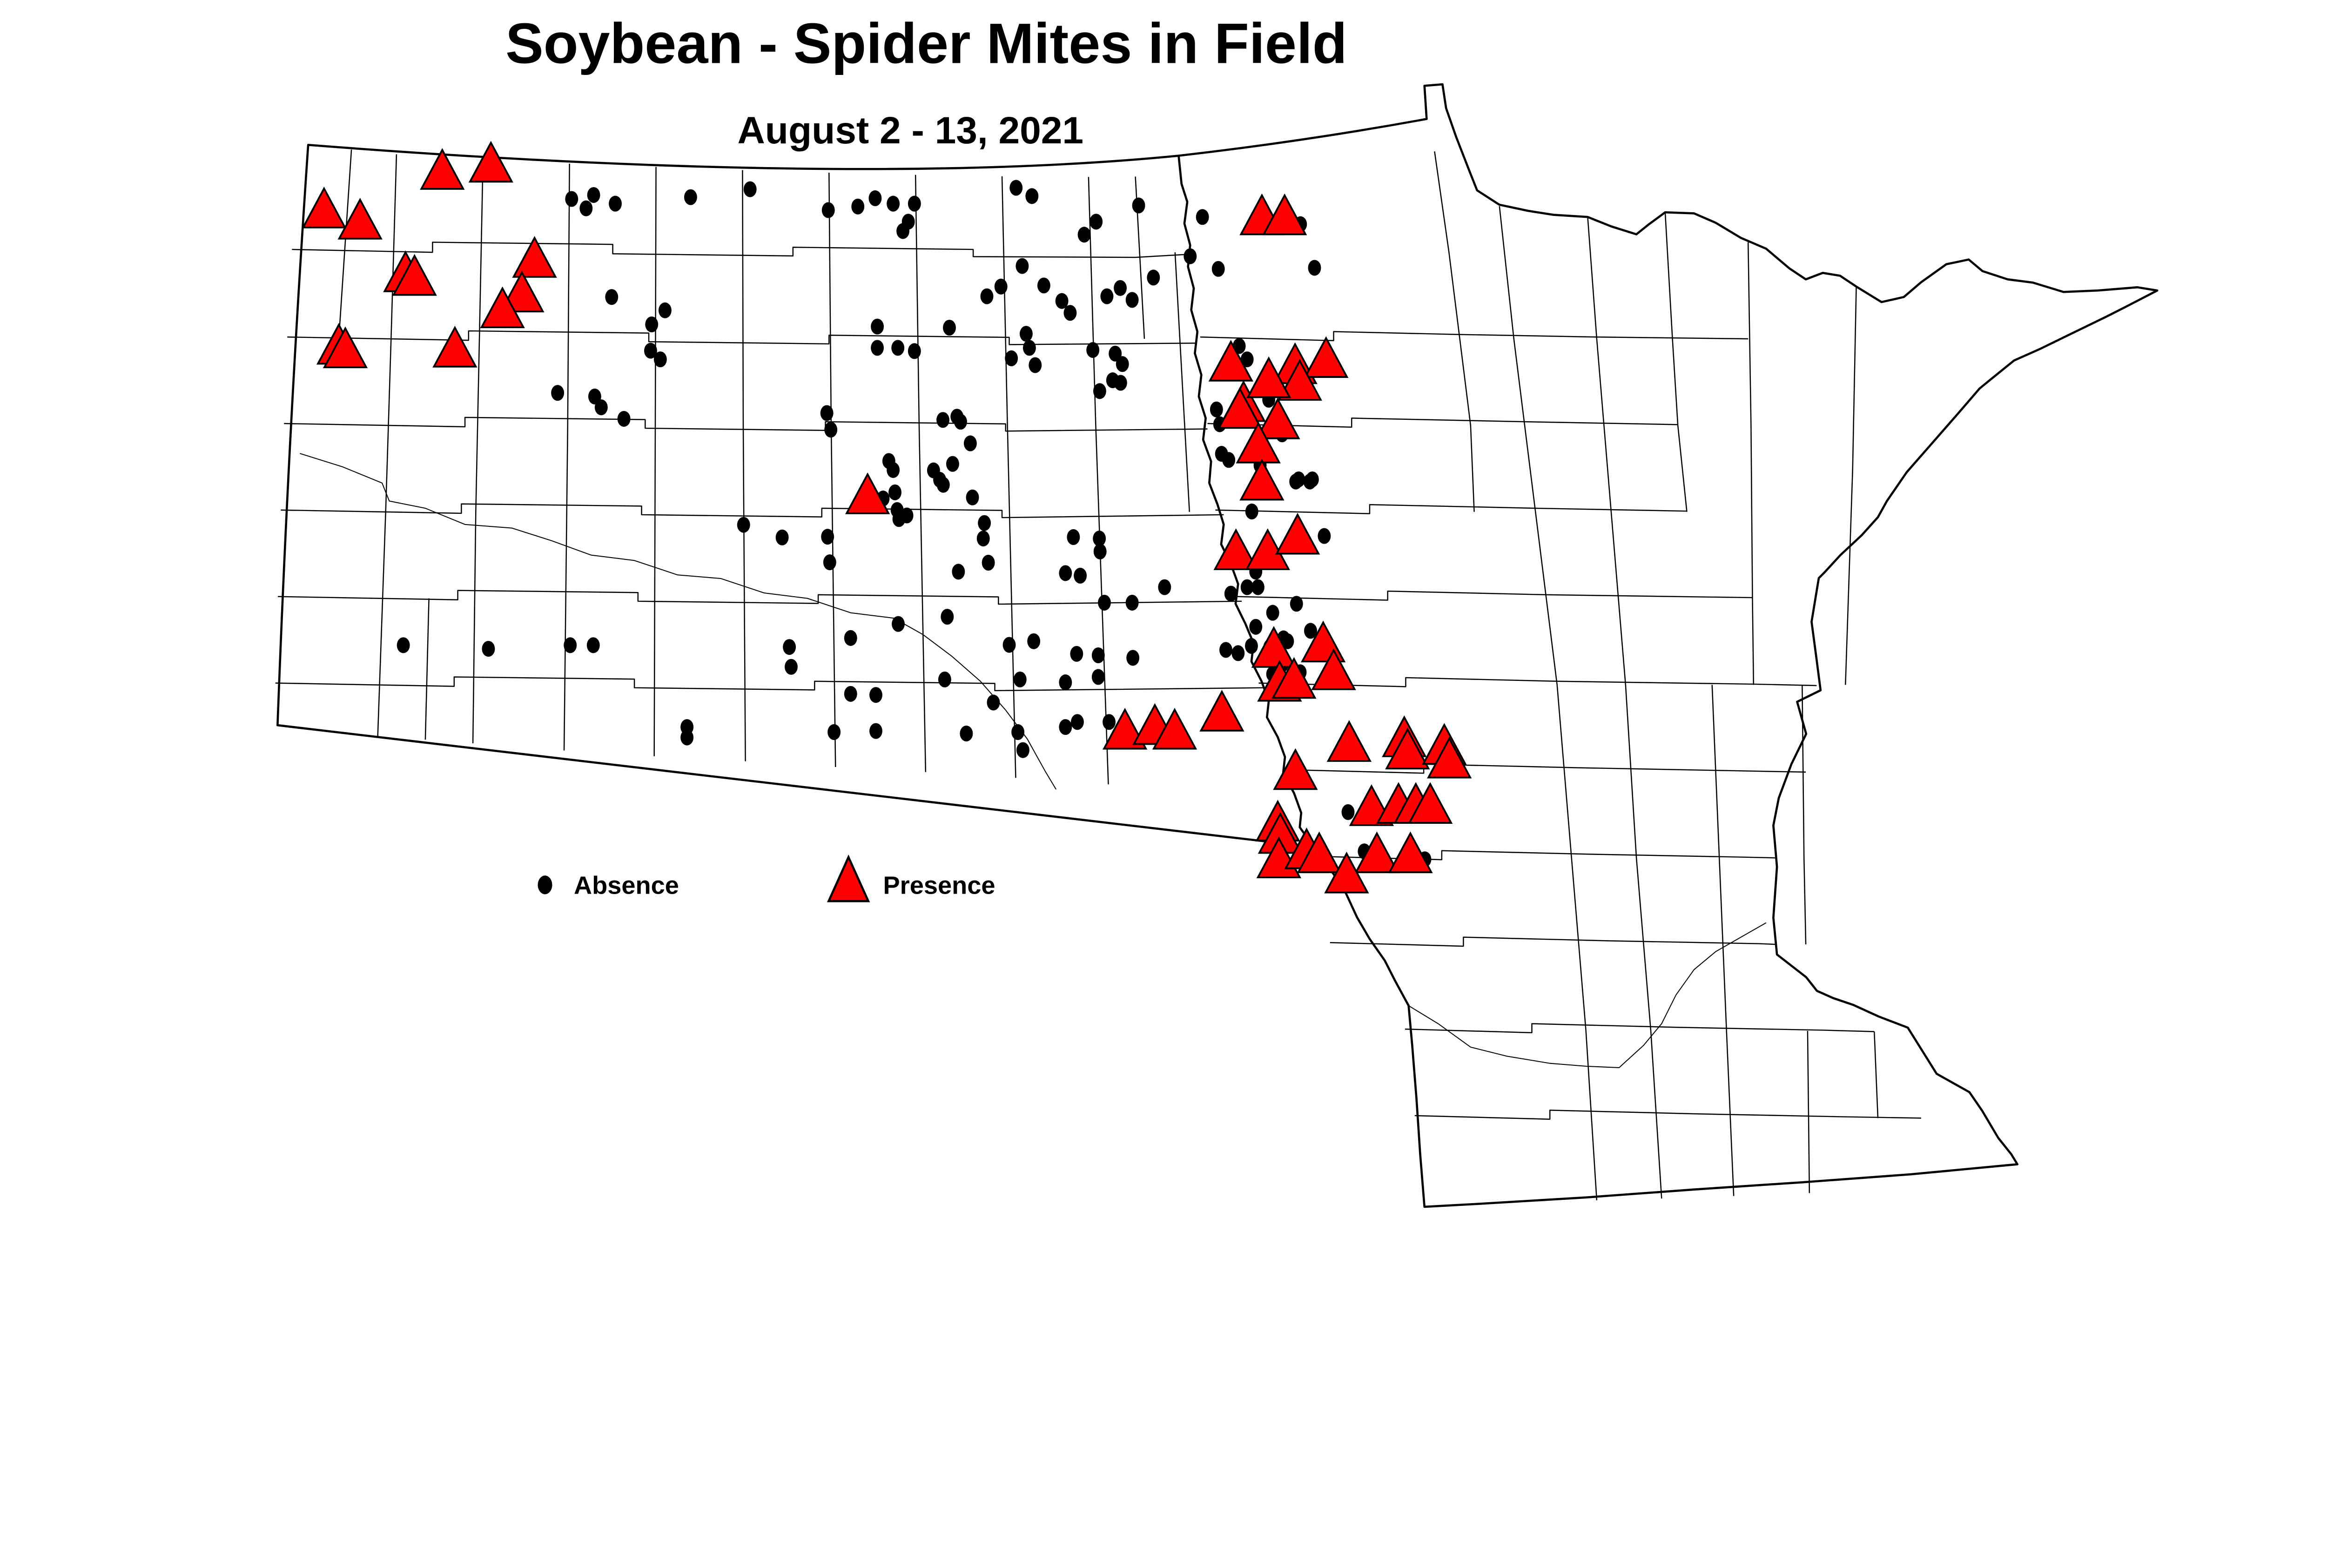  What do you see at coordinates (848, 878) in the screenshot?
I see `presence-legend-triangle-icon` at bounding box center [848, 878].